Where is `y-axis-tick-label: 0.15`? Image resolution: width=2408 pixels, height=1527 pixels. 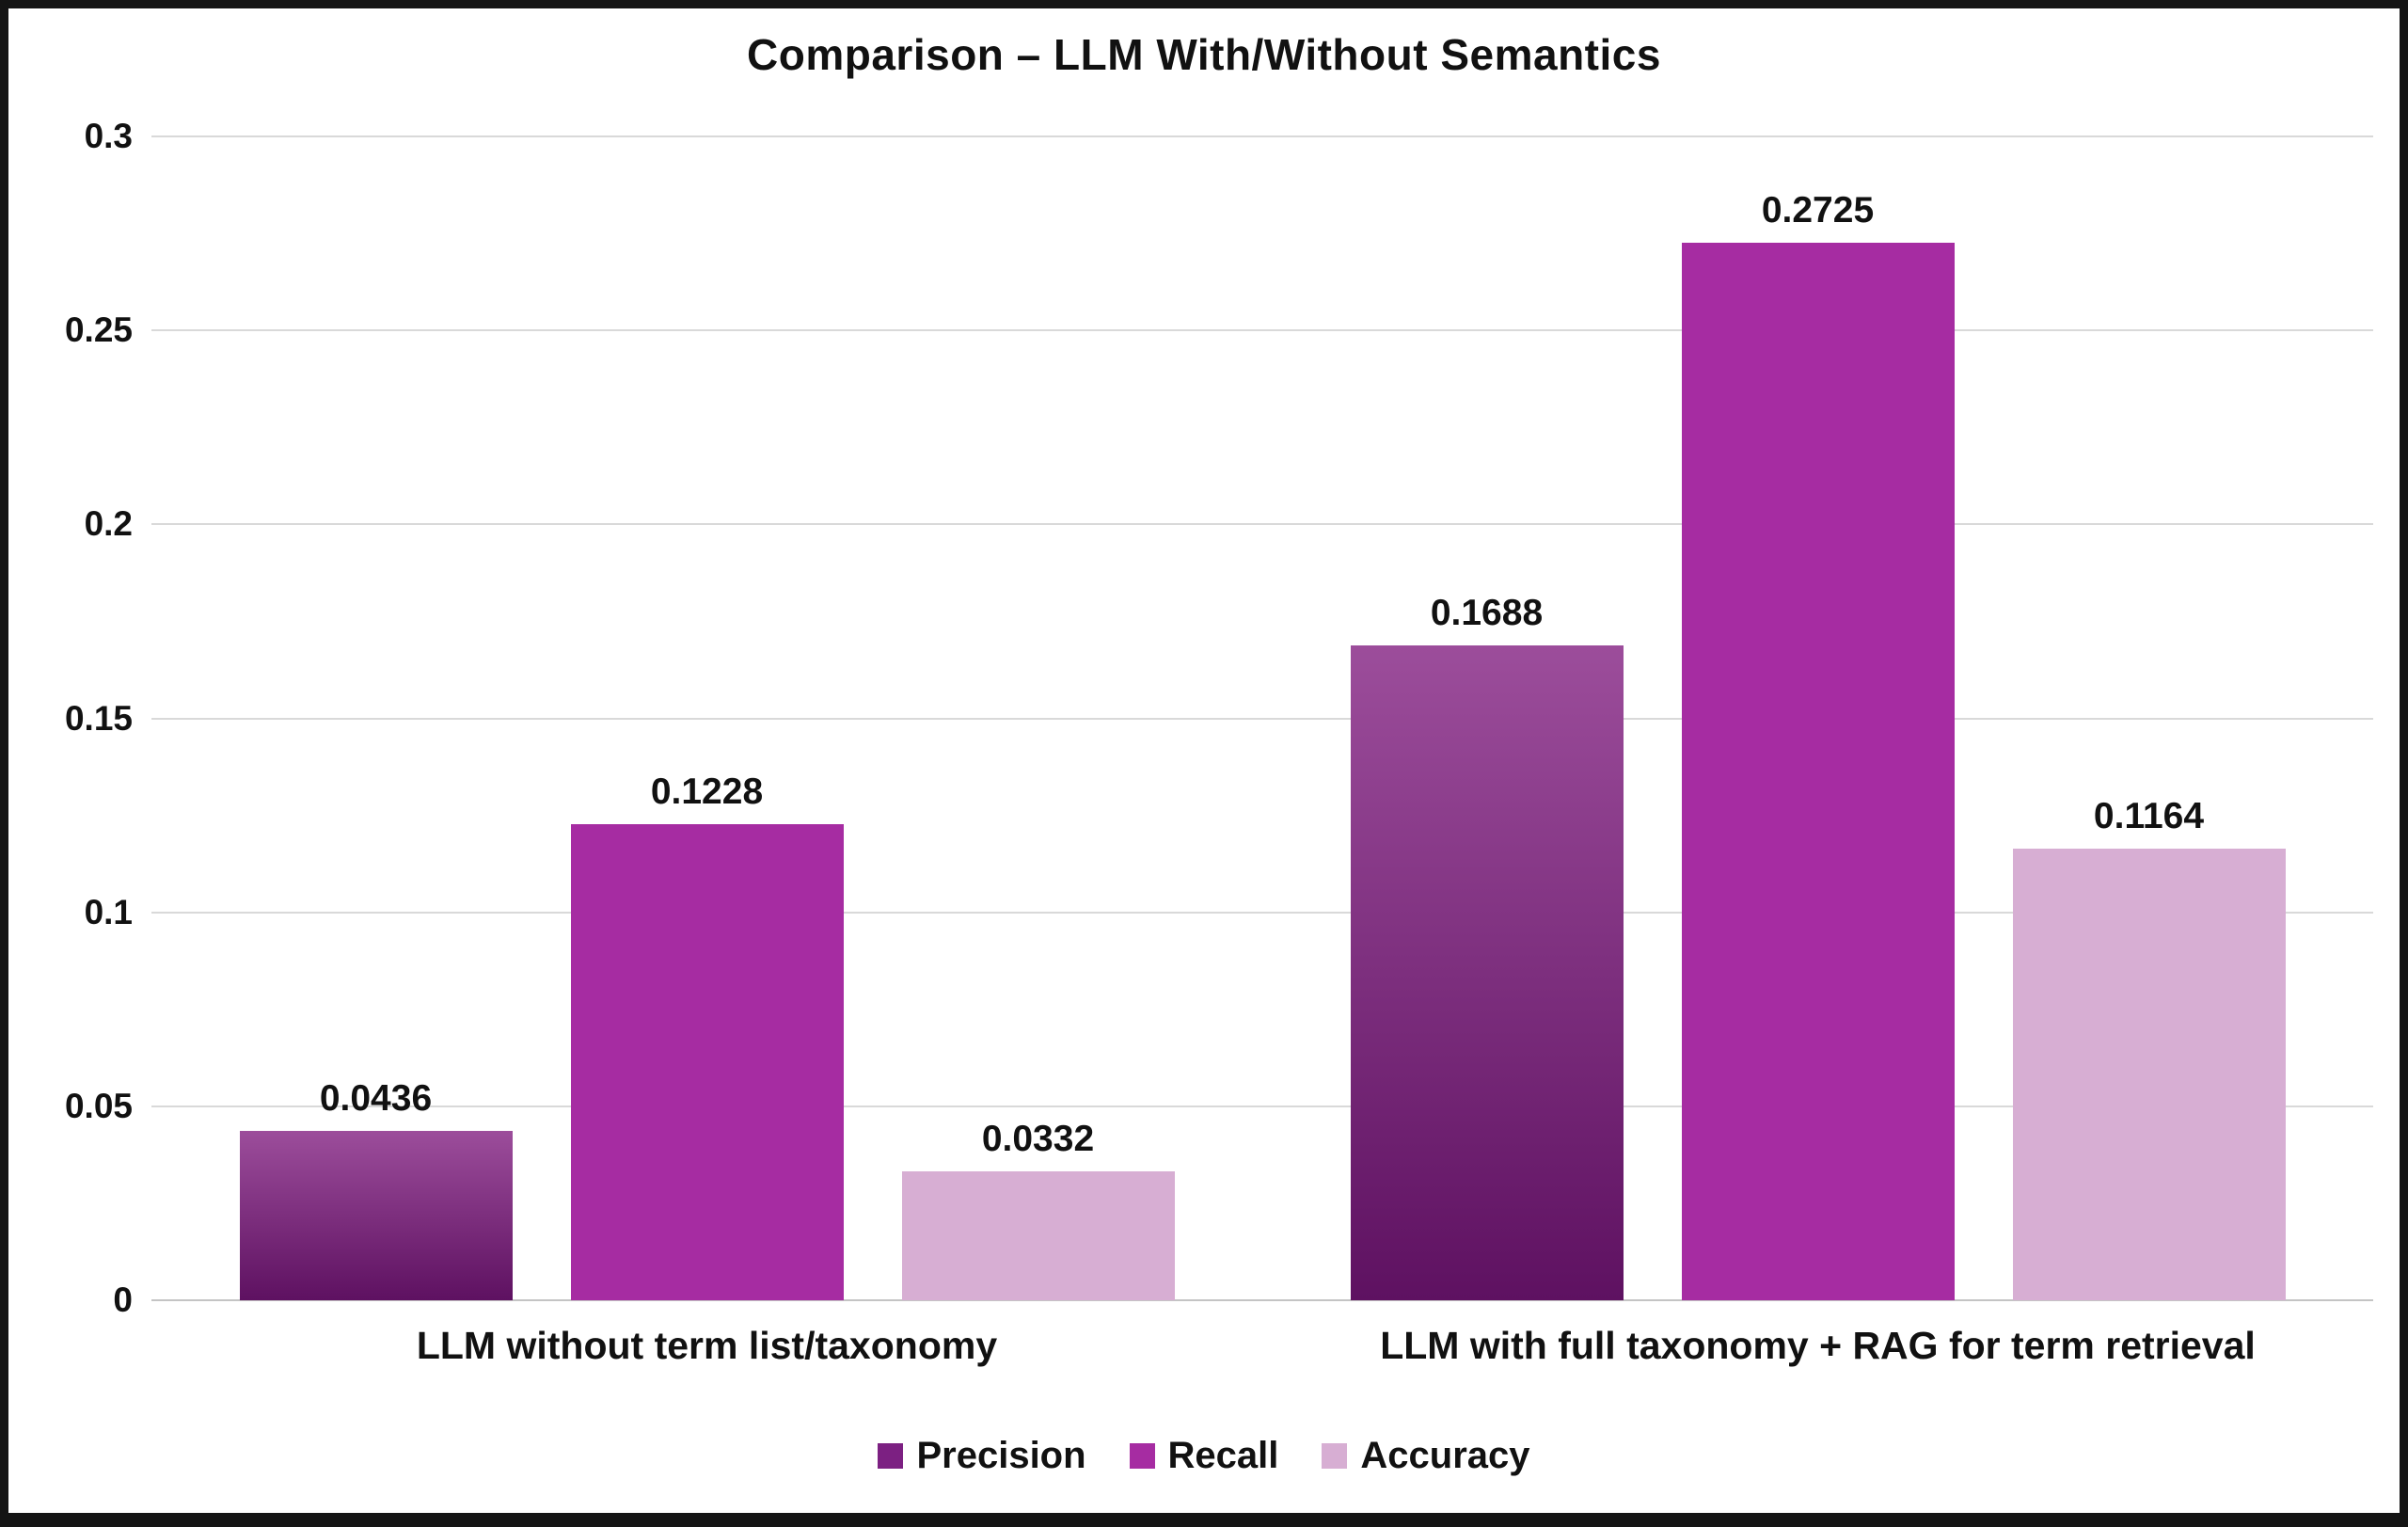
y-axis-tick-label: 0.15 is located at coordinates (99, 718).